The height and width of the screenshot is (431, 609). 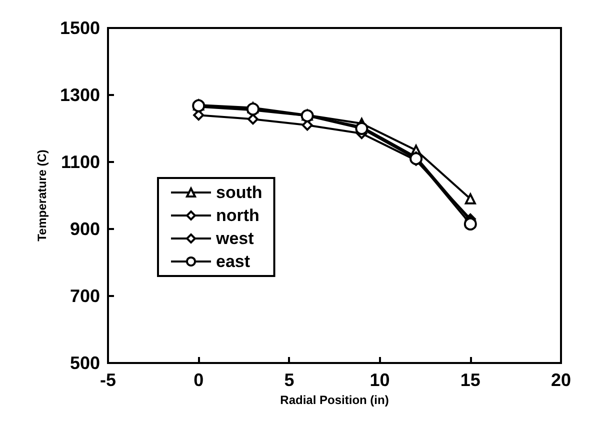 What do you see at coordinates (85, 363) in the screenshot?
I see `y-tick-label: 500` at bounding box center [85, 363].